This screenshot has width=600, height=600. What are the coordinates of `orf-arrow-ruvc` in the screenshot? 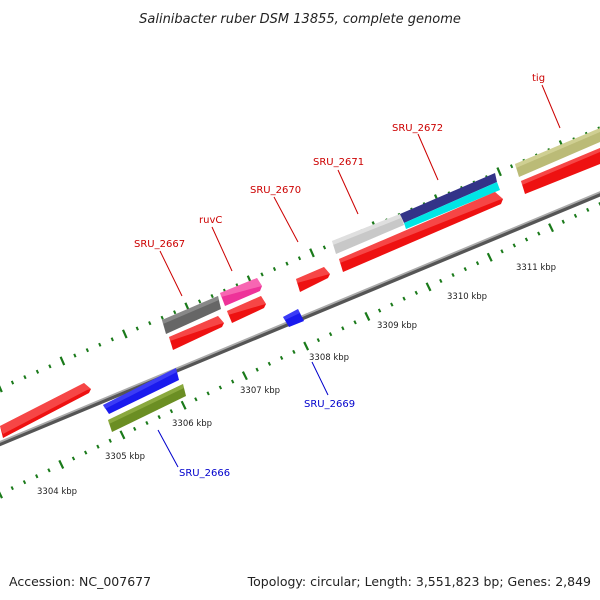 It's located at (246, 309).